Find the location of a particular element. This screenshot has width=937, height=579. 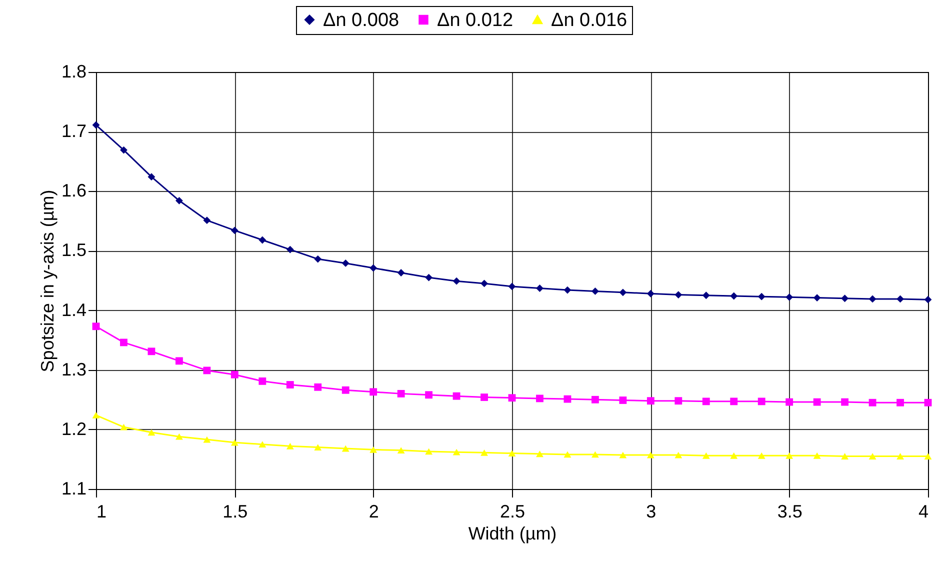

y-tick-label: 1.1 is located at coordinates (73, 488).